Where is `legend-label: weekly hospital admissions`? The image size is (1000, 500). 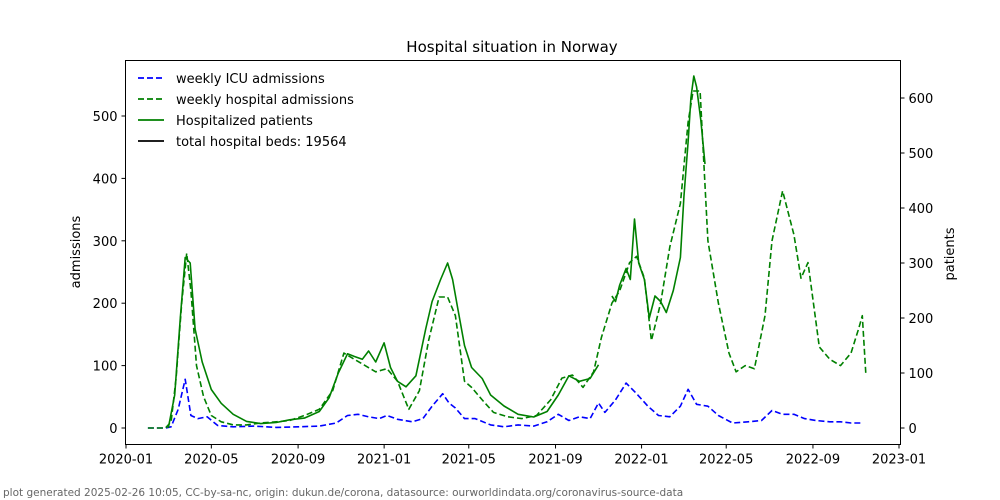 legend-label: weekly hospital admissions is located at coordinates (265, 100).